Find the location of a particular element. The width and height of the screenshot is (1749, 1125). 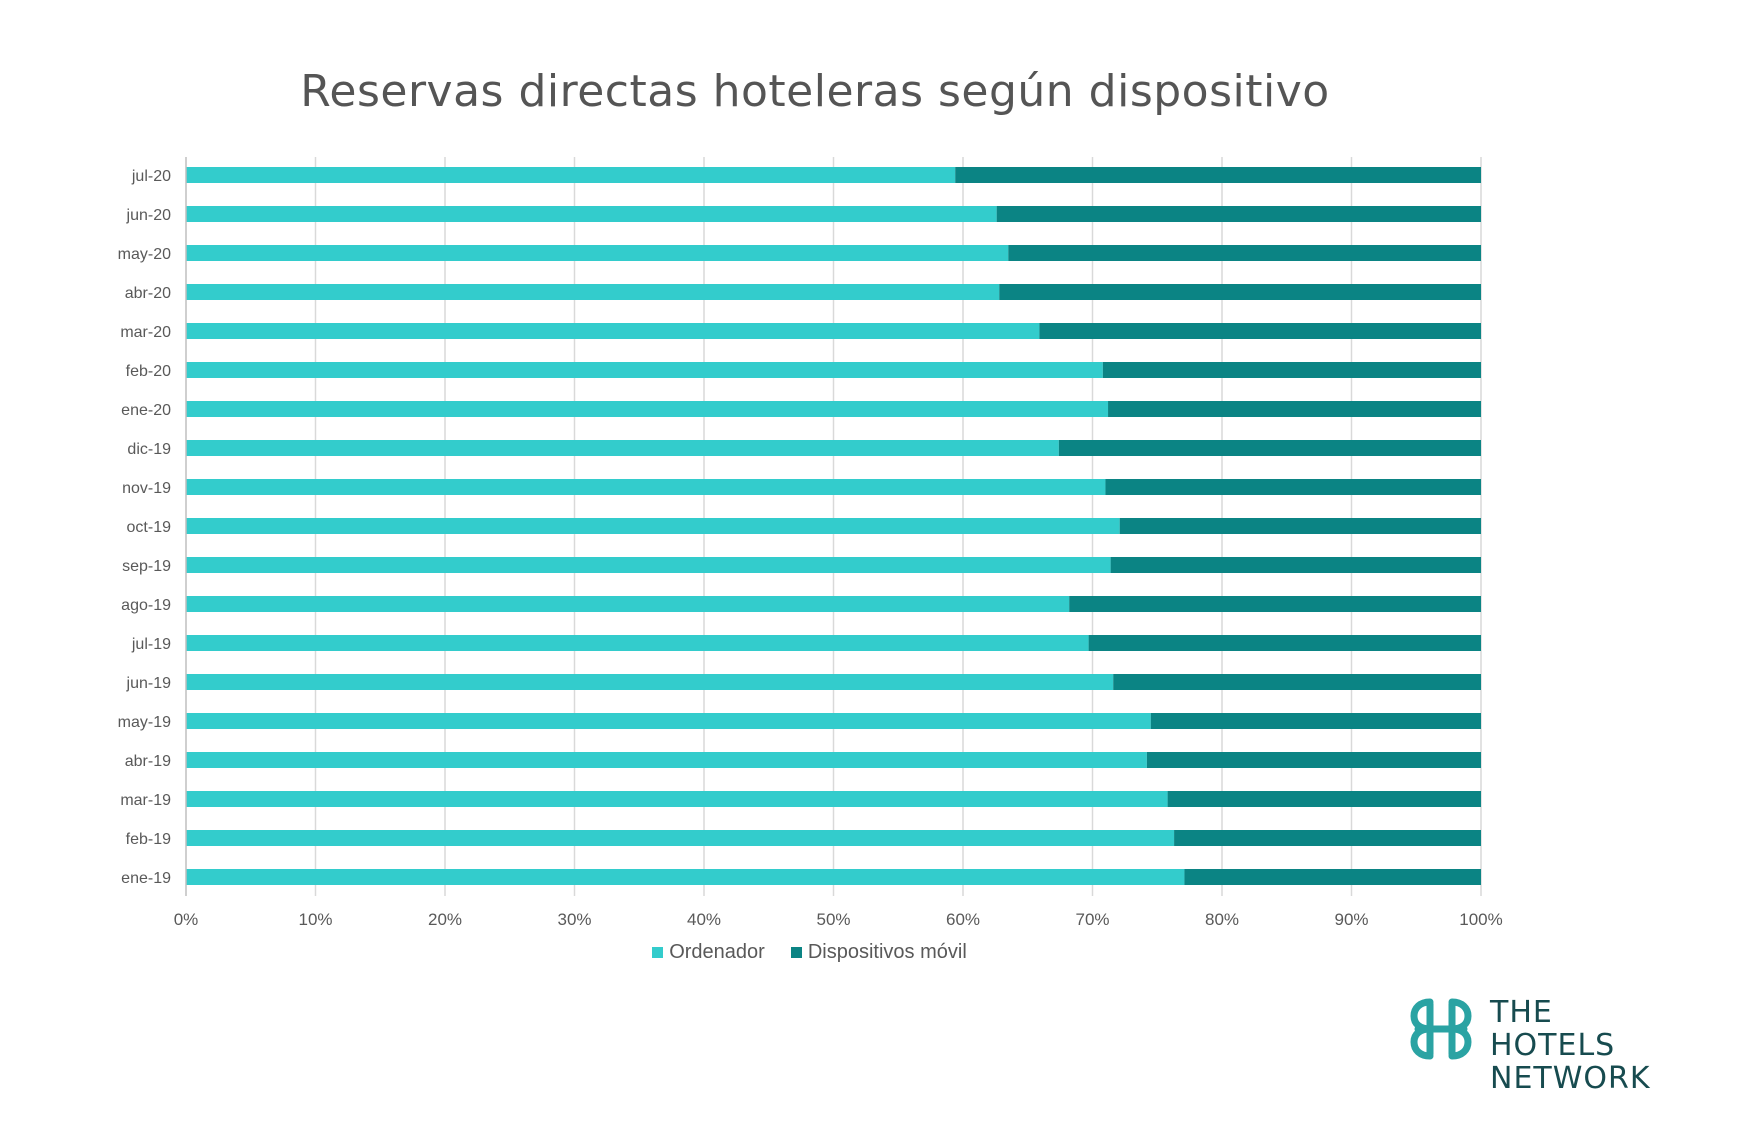

category-label: feb-20 is located at coordinates (148, 371).